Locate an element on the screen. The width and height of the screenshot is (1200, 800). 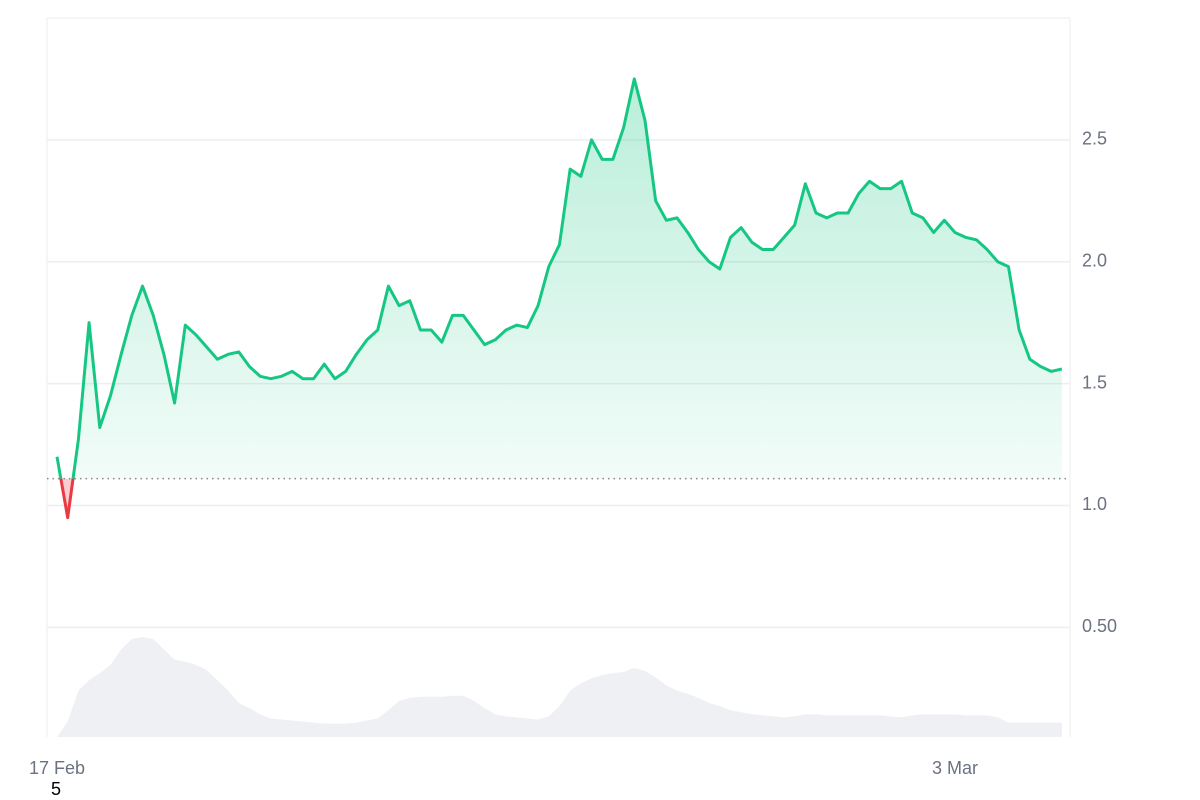
x-tick-label: 17 Feb is located at coordinates (57, 768).